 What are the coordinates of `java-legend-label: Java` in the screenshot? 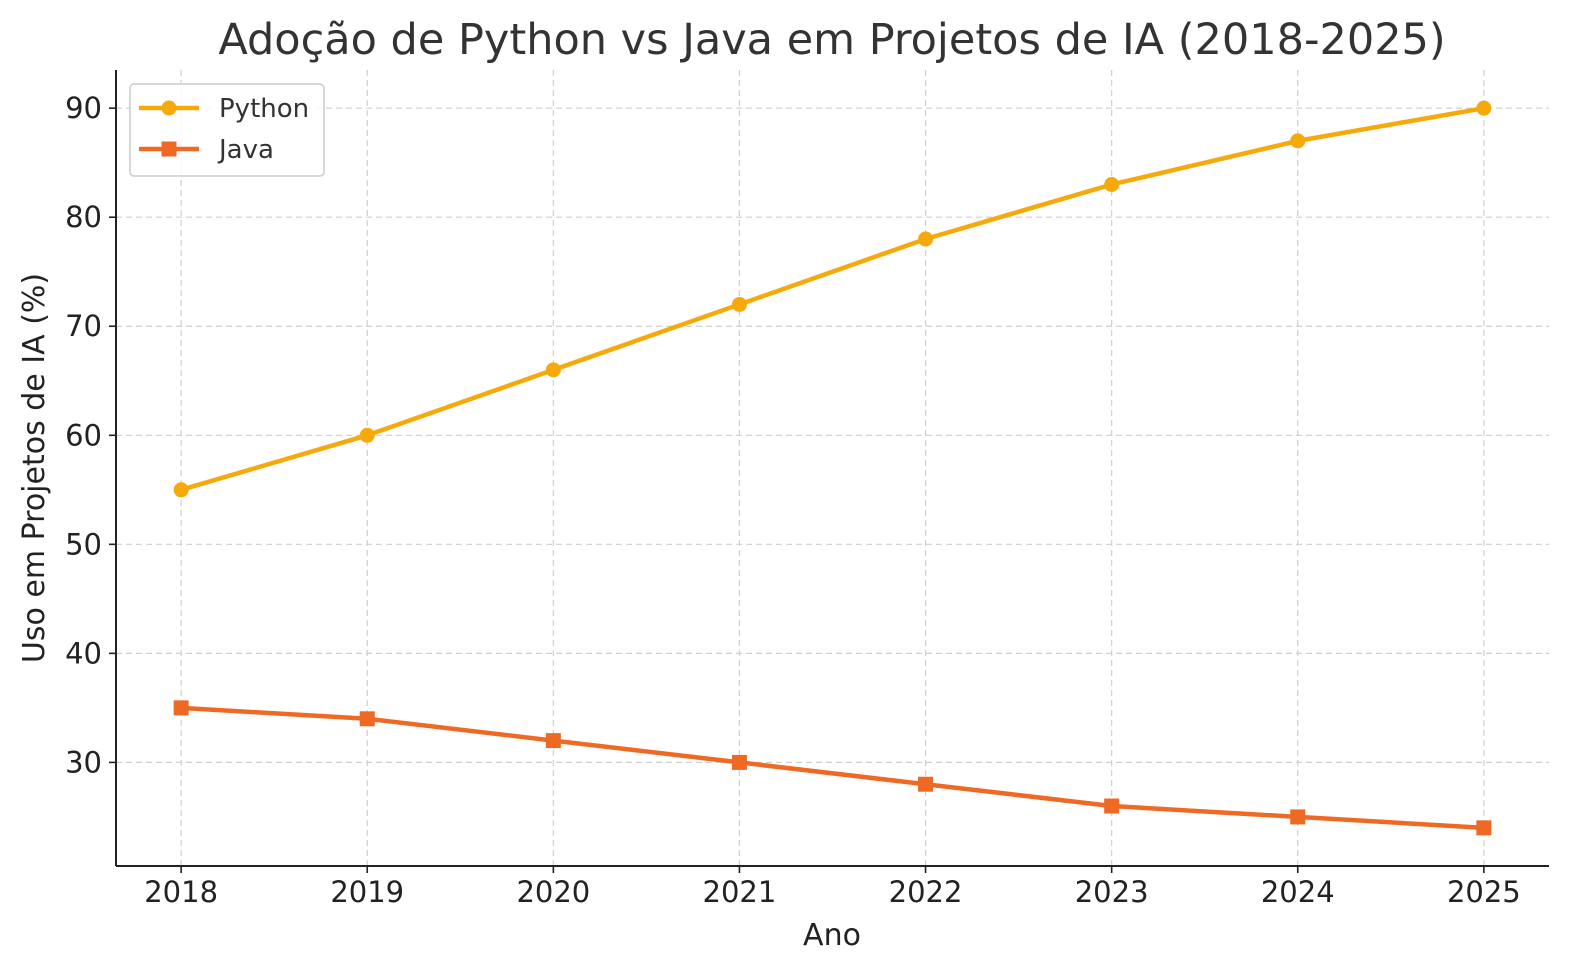 It's located at (245, 150).